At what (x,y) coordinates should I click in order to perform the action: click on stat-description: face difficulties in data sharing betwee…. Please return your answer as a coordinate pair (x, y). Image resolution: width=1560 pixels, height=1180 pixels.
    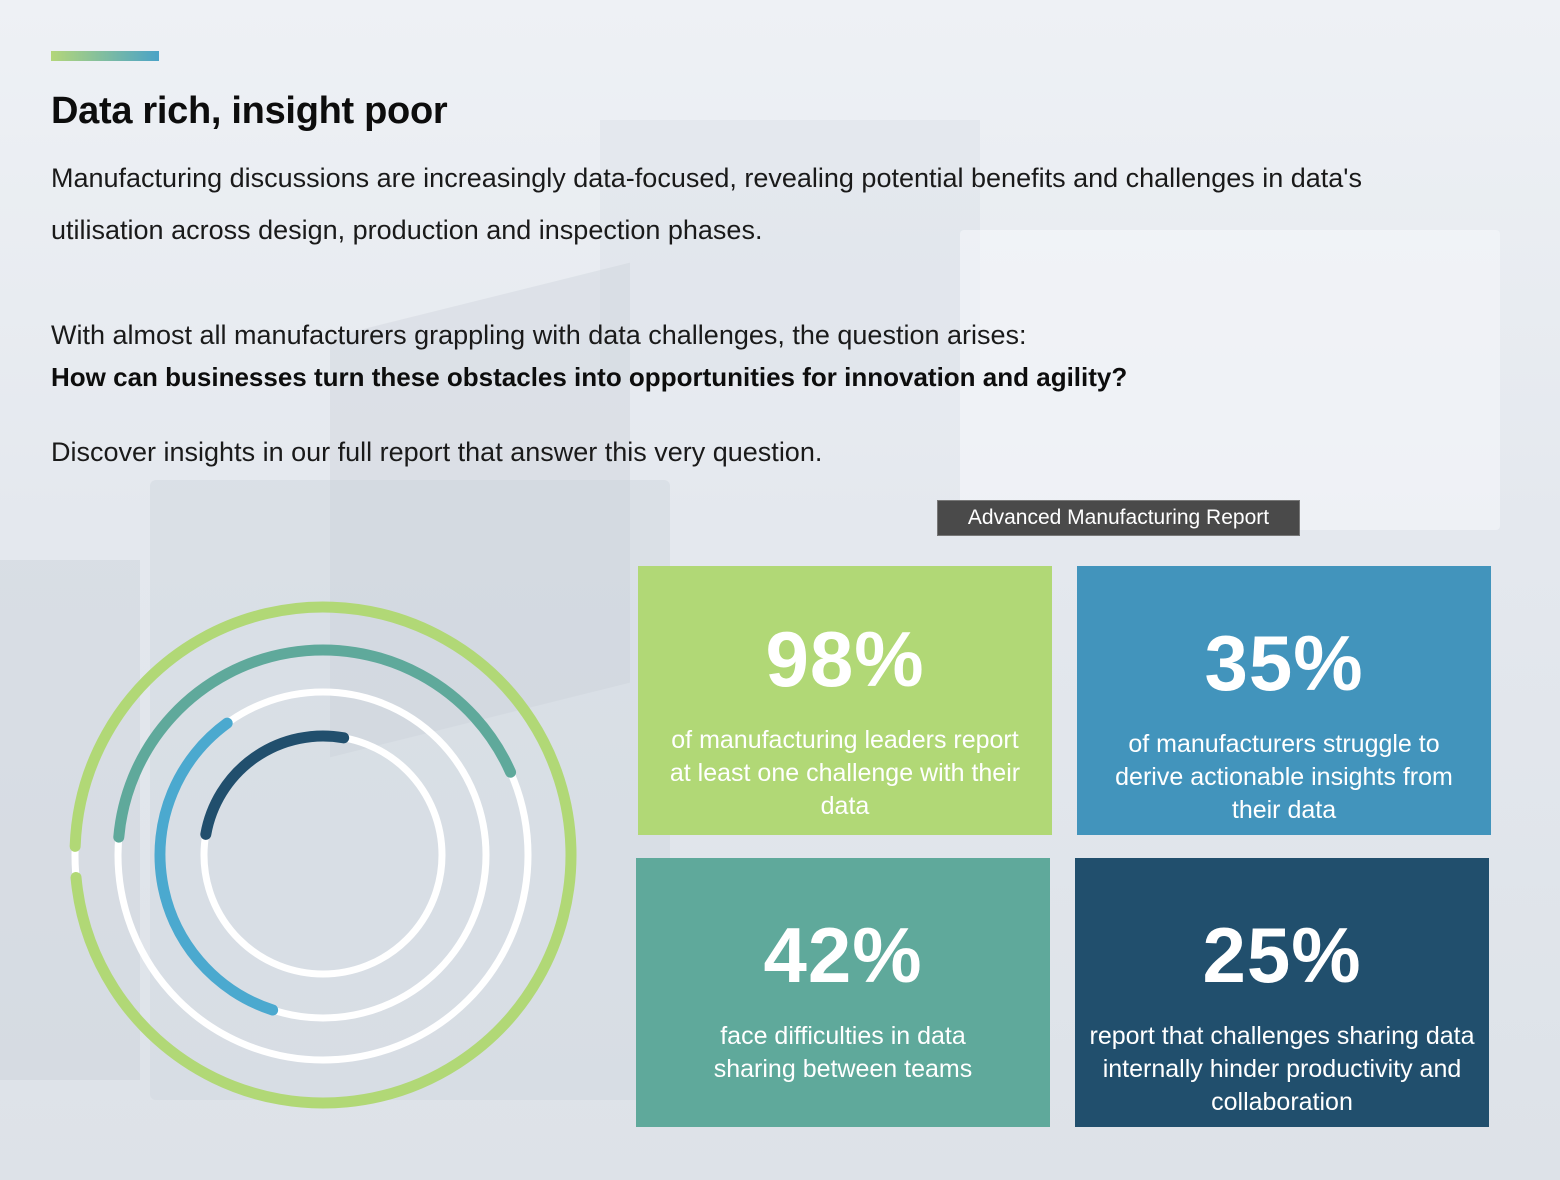
    Looking at the image, I should click on (843, 1052).